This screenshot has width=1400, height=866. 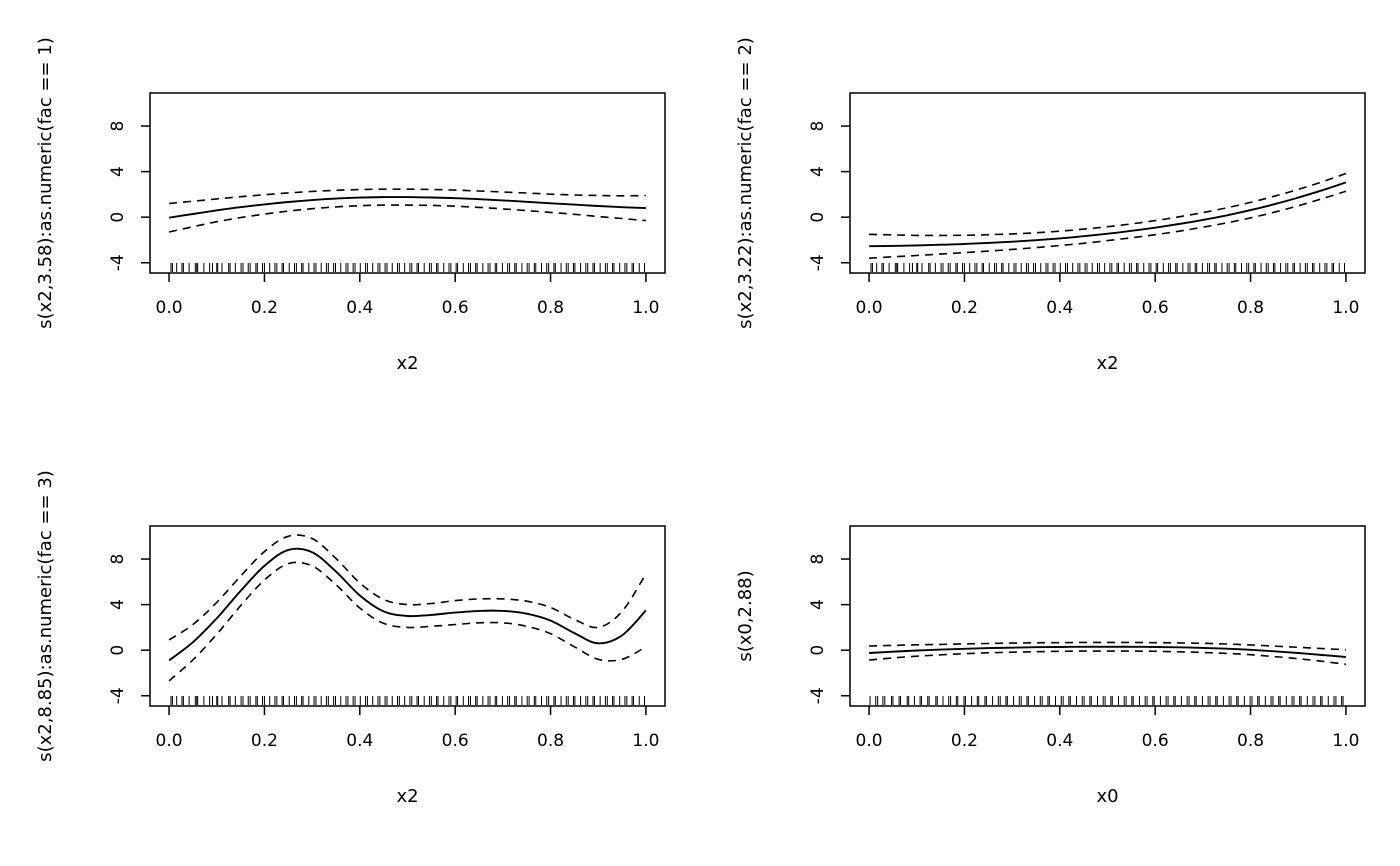 I want to click on gam-plot-4: 0.0 0.2 0.4 0.6 0.8 1.0 -4 0 4 8 x0 s(x0,2.88), so click(x=1050, y=666).